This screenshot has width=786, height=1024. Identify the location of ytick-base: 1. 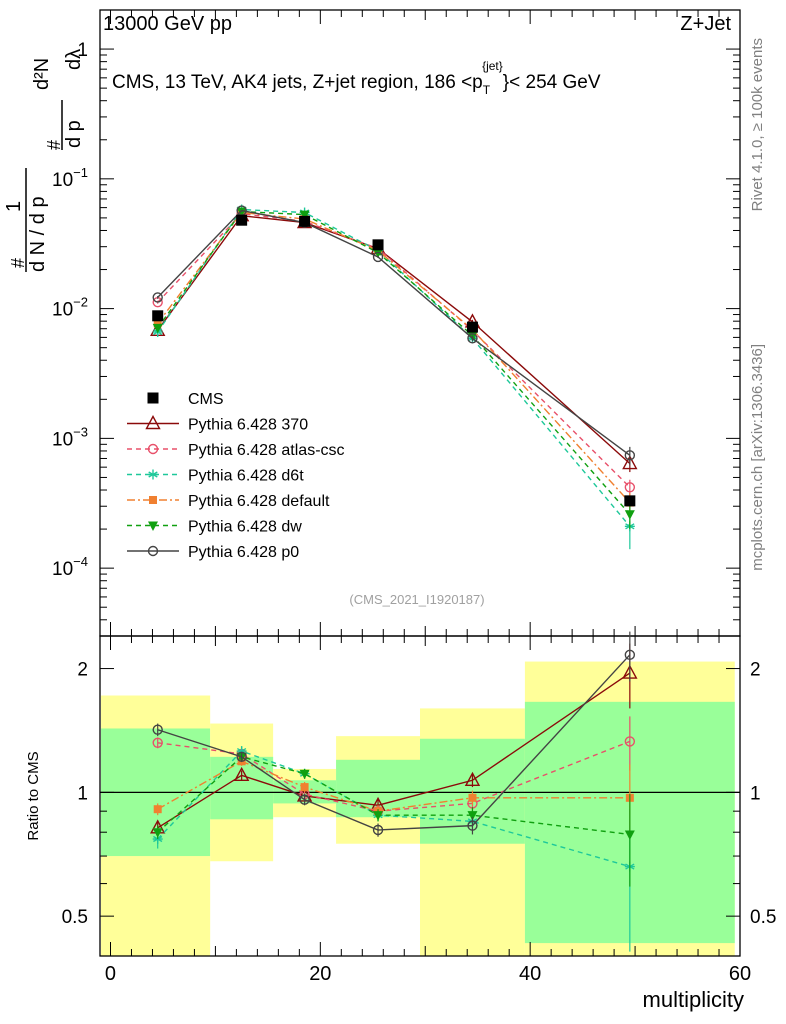
(82, 50).